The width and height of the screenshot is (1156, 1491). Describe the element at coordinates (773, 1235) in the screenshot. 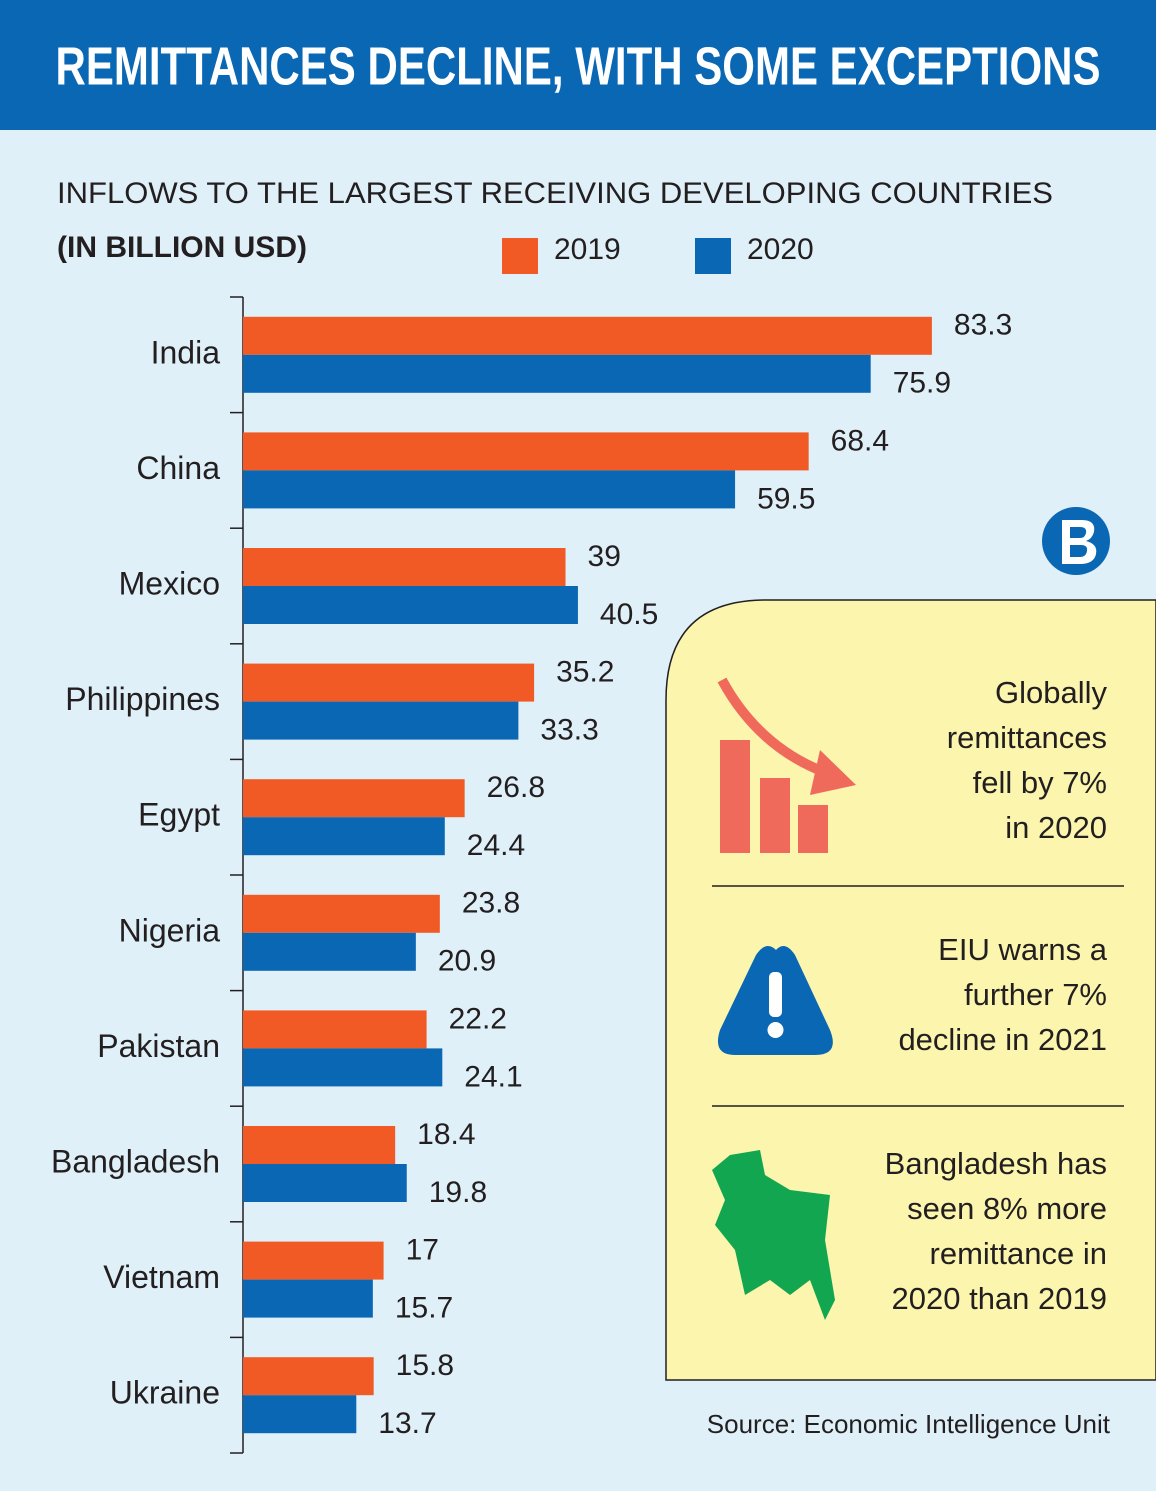

I see `bangladesh-map` at that location.